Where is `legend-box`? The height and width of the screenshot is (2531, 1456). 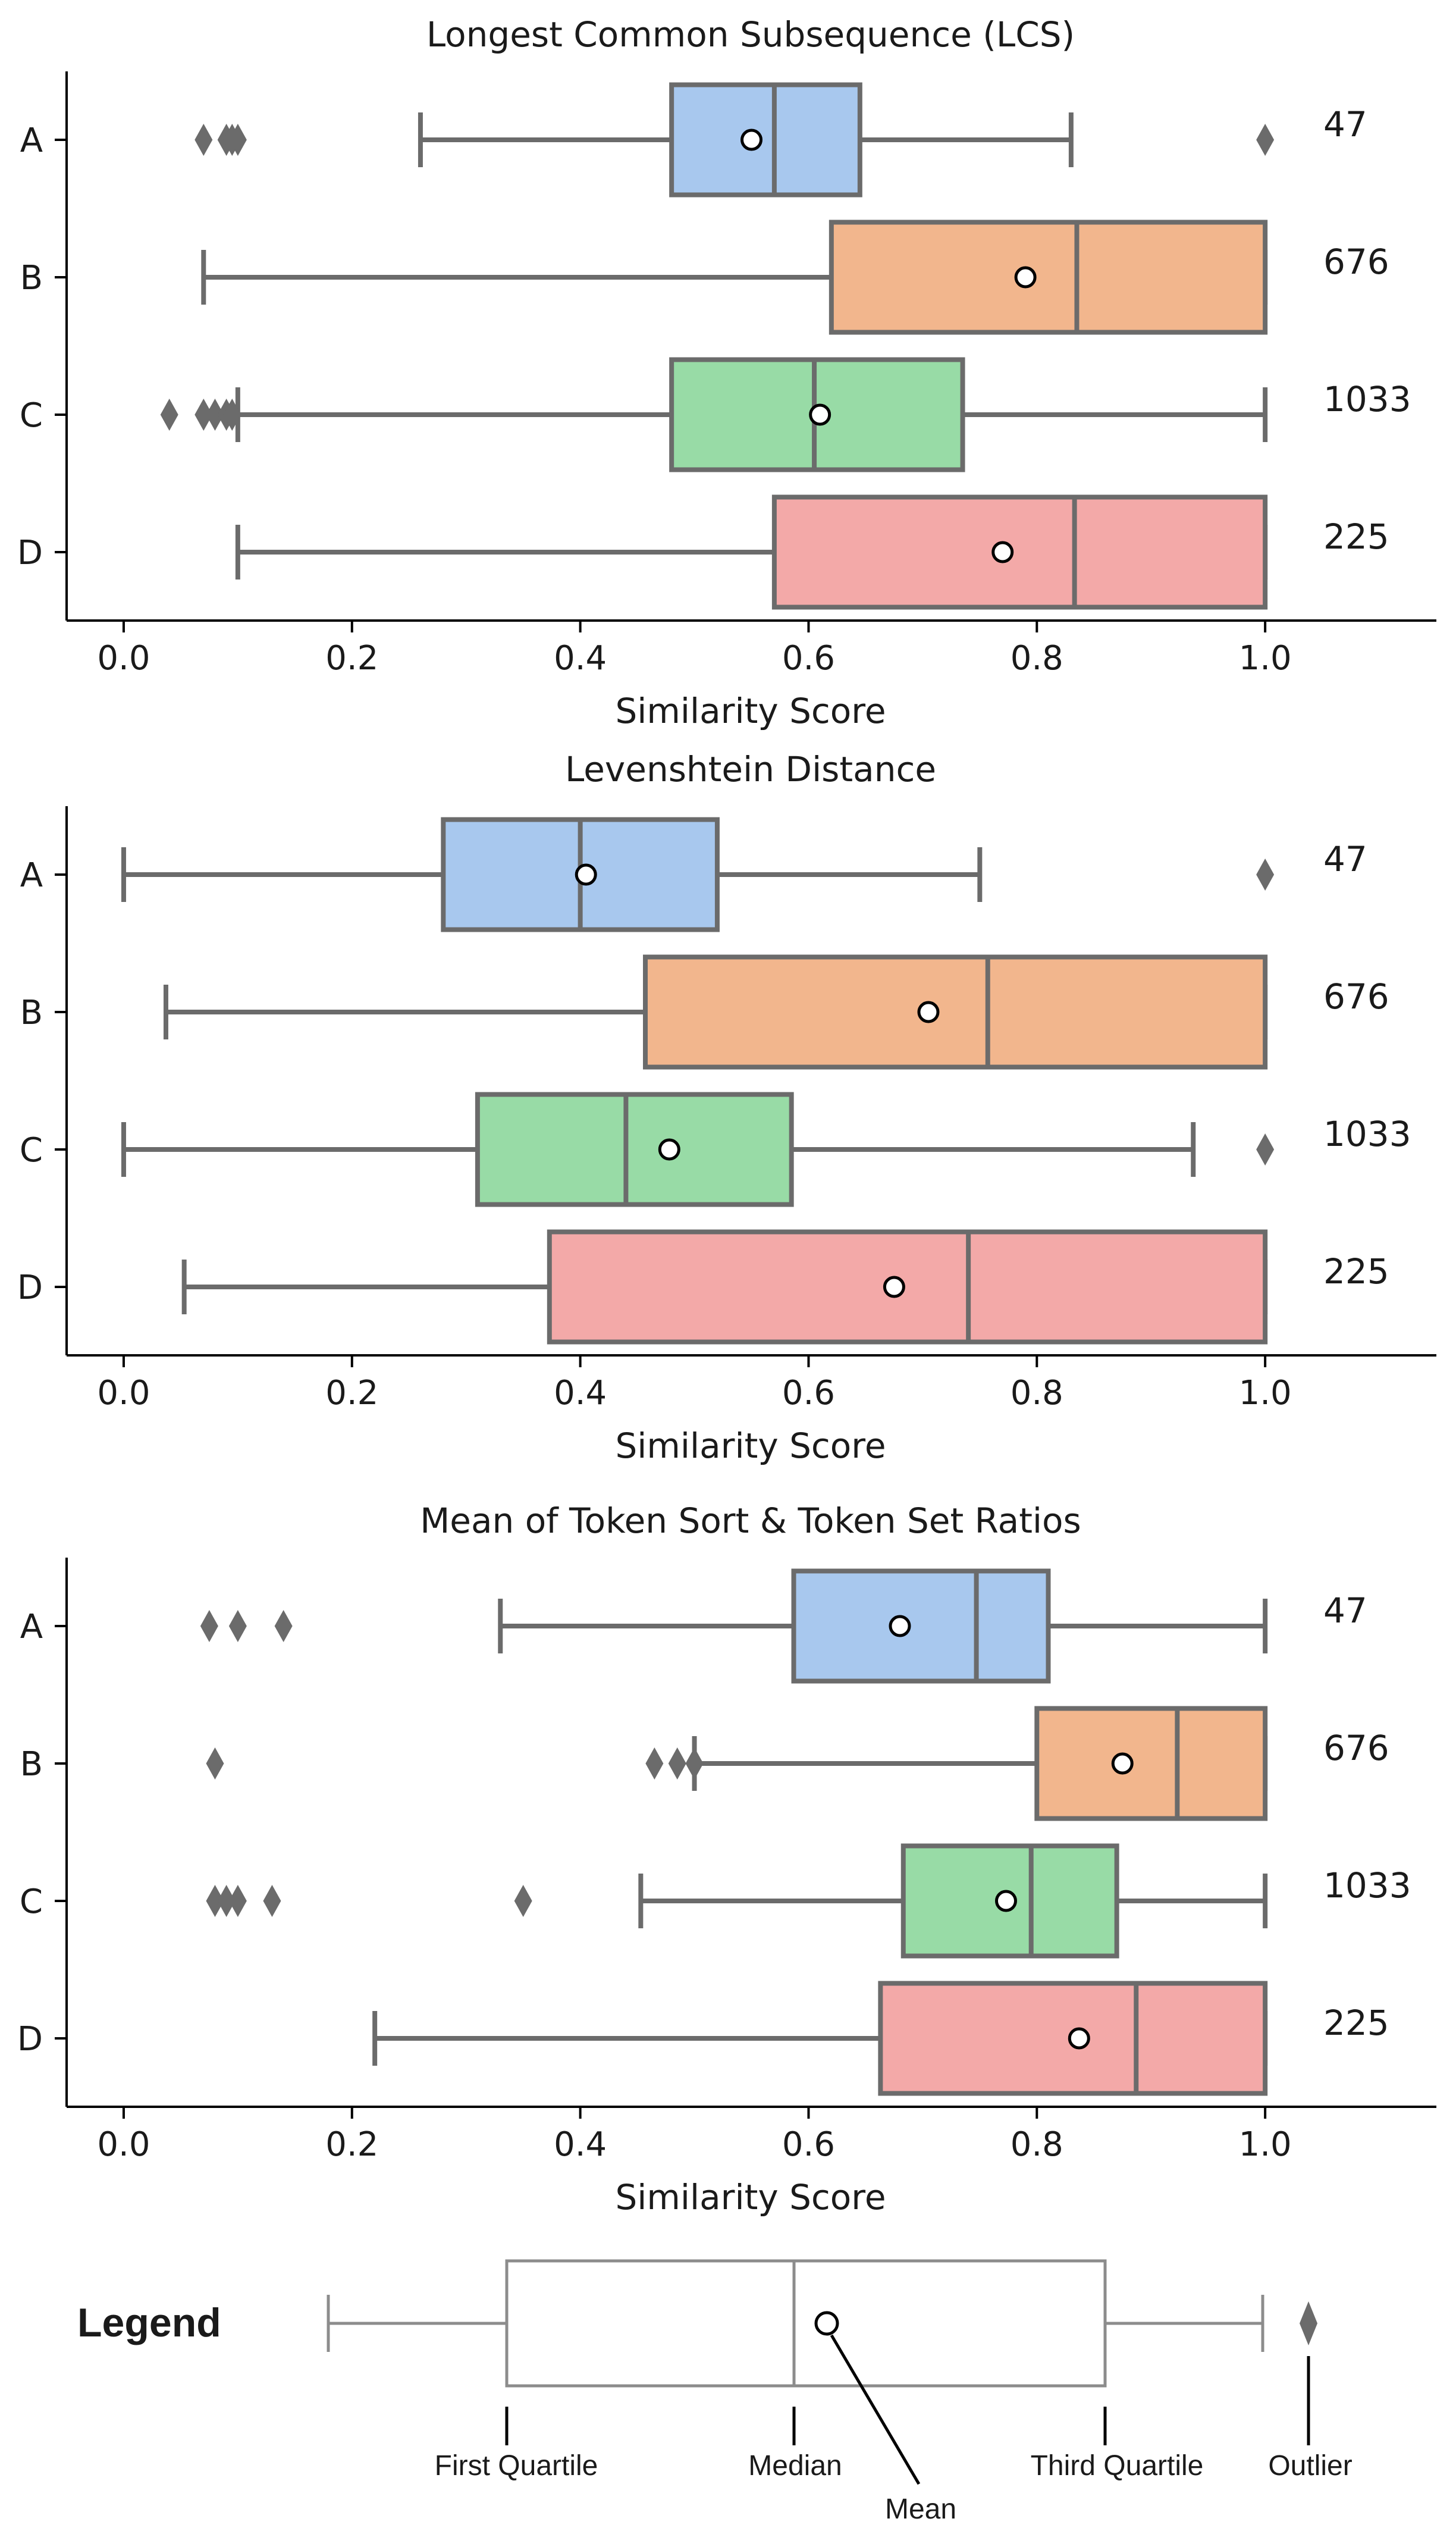 legend-box is located at coordinates (806, 2323).